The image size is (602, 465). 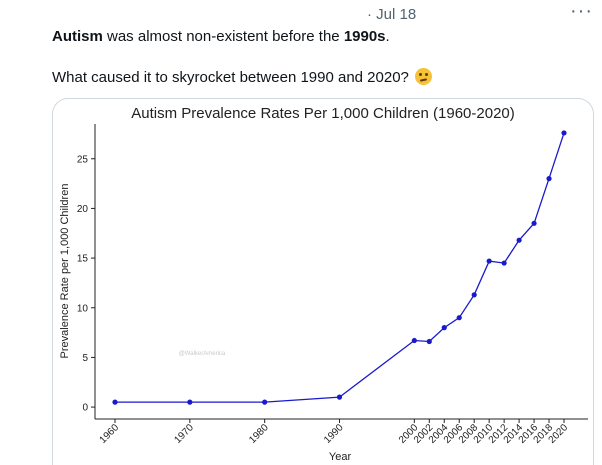 What do you see at coordinates (392, 14) in the screenshot?
I see `post-date: · Jul 18` at bounding box center [392, 14].